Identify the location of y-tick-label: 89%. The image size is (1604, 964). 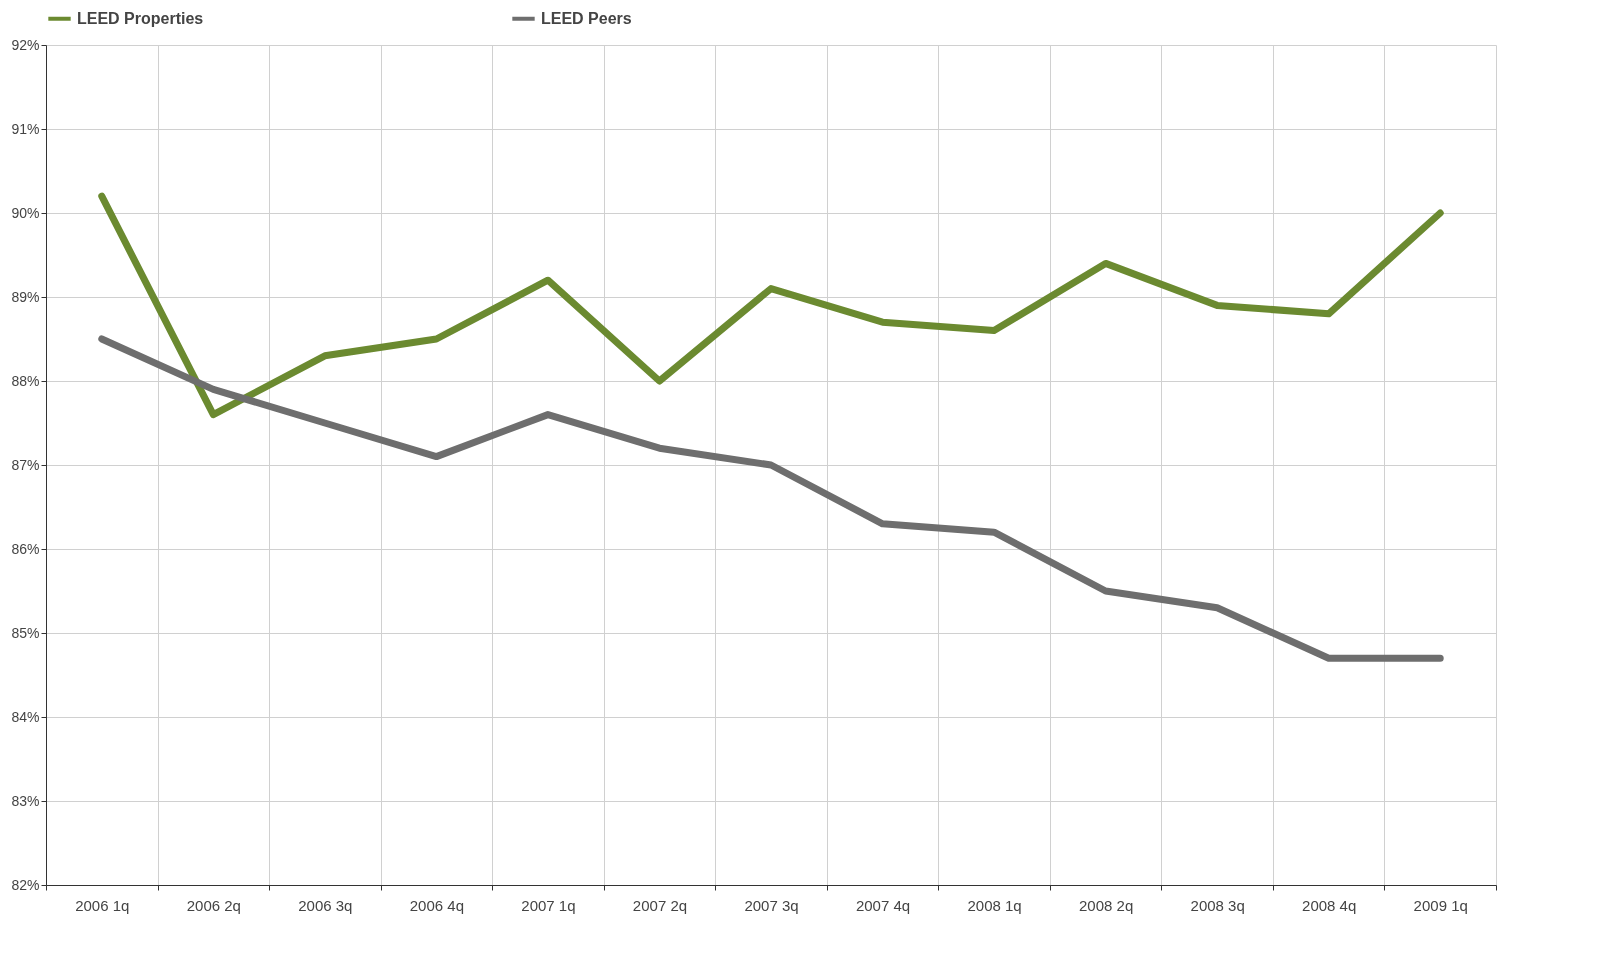
(25, 296).